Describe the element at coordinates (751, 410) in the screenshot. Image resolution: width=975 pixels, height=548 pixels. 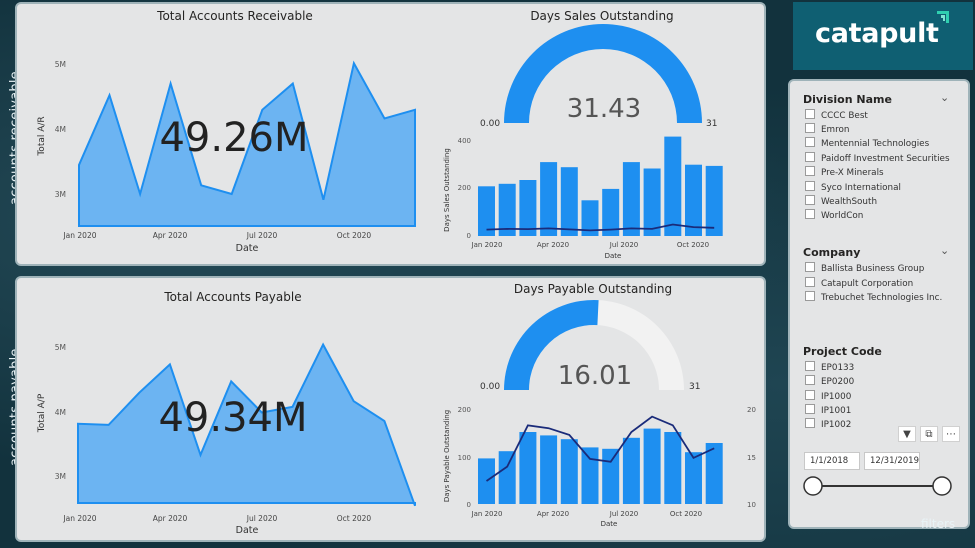
I see `dpo-y2tick-1: 20` at that location.